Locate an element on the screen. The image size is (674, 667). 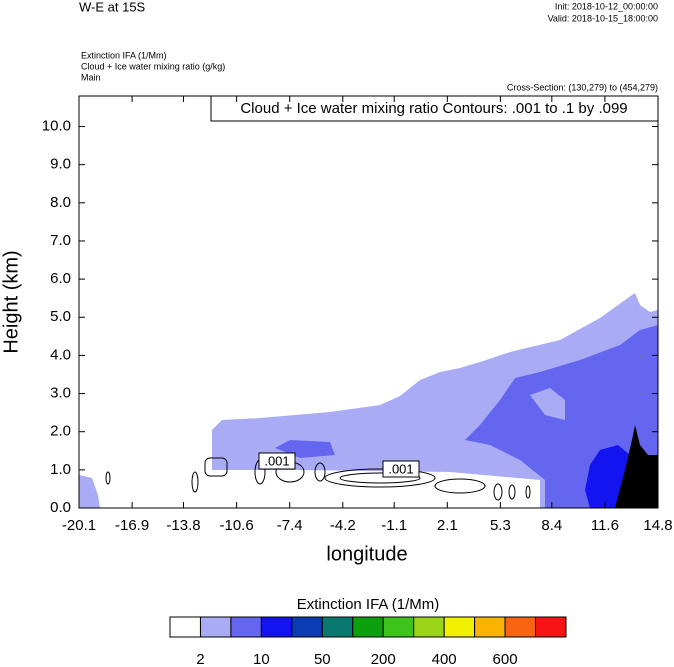
y-tick-label: 4.0 is located at coordinates (60, 354).